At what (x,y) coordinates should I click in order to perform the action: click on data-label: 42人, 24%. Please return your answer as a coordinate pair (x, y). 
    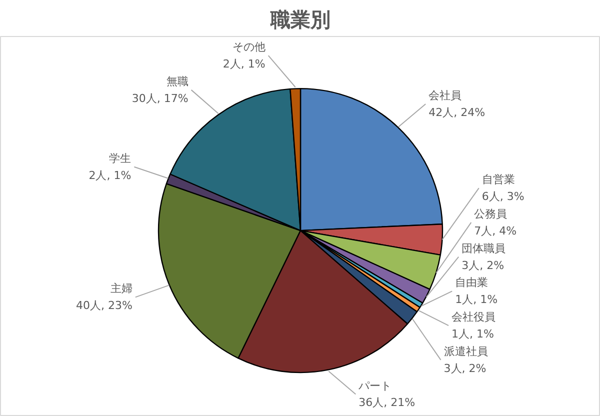
    Looking at the image, I should click on (457, 112).